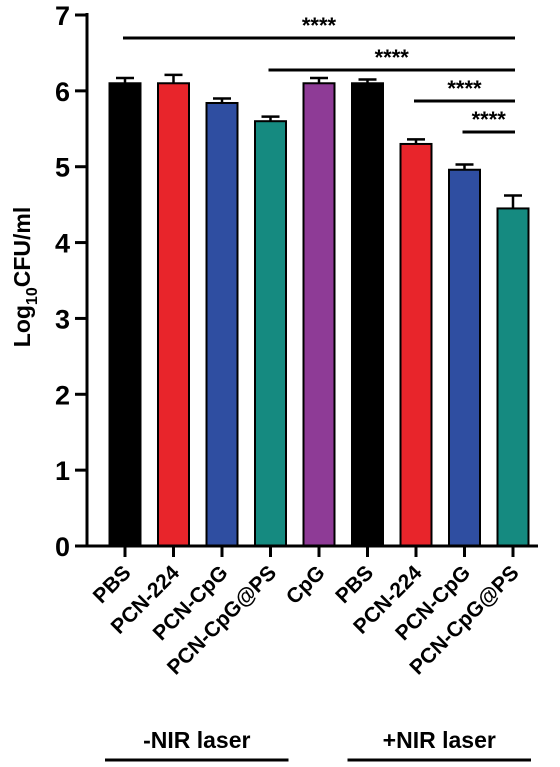 The width and height of the screenshot is (560, 767). Describe the element at coordinates (318, 744) in the screenshot. I see `group-labels: -NIR laser +NIR laser` at that location.